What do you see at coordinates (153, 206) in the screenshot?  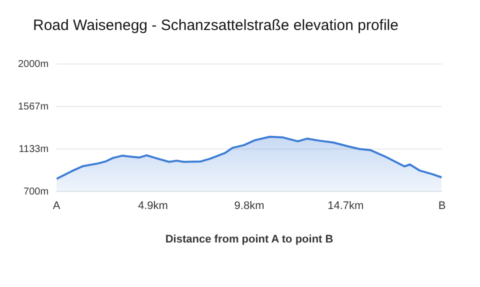 I see `x-tick-label: 4.9km` at bounding box center [153, 206].